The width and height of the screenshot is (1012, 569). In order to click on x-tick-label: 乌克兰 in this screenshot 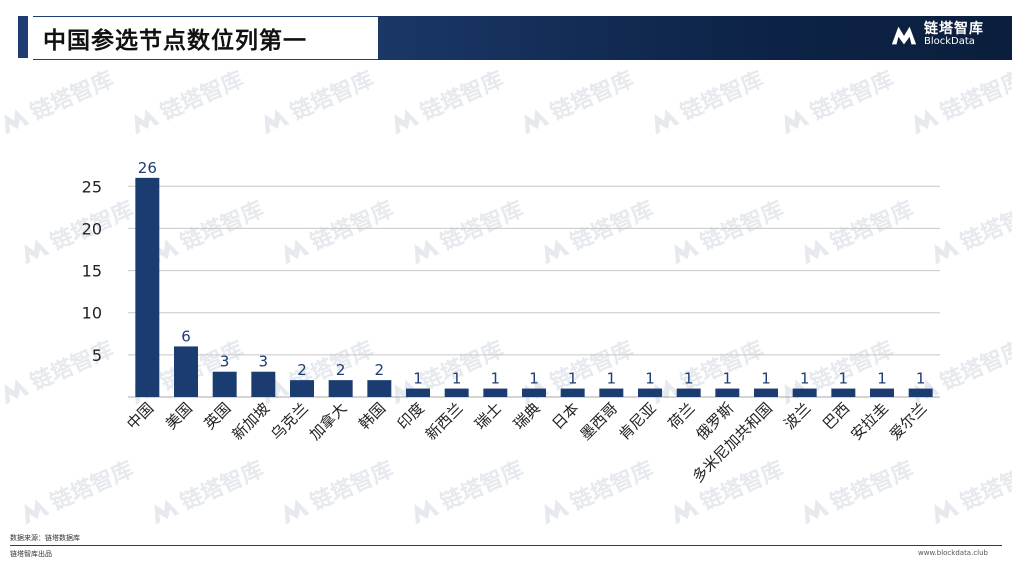, I will do `click(289, 421)`.